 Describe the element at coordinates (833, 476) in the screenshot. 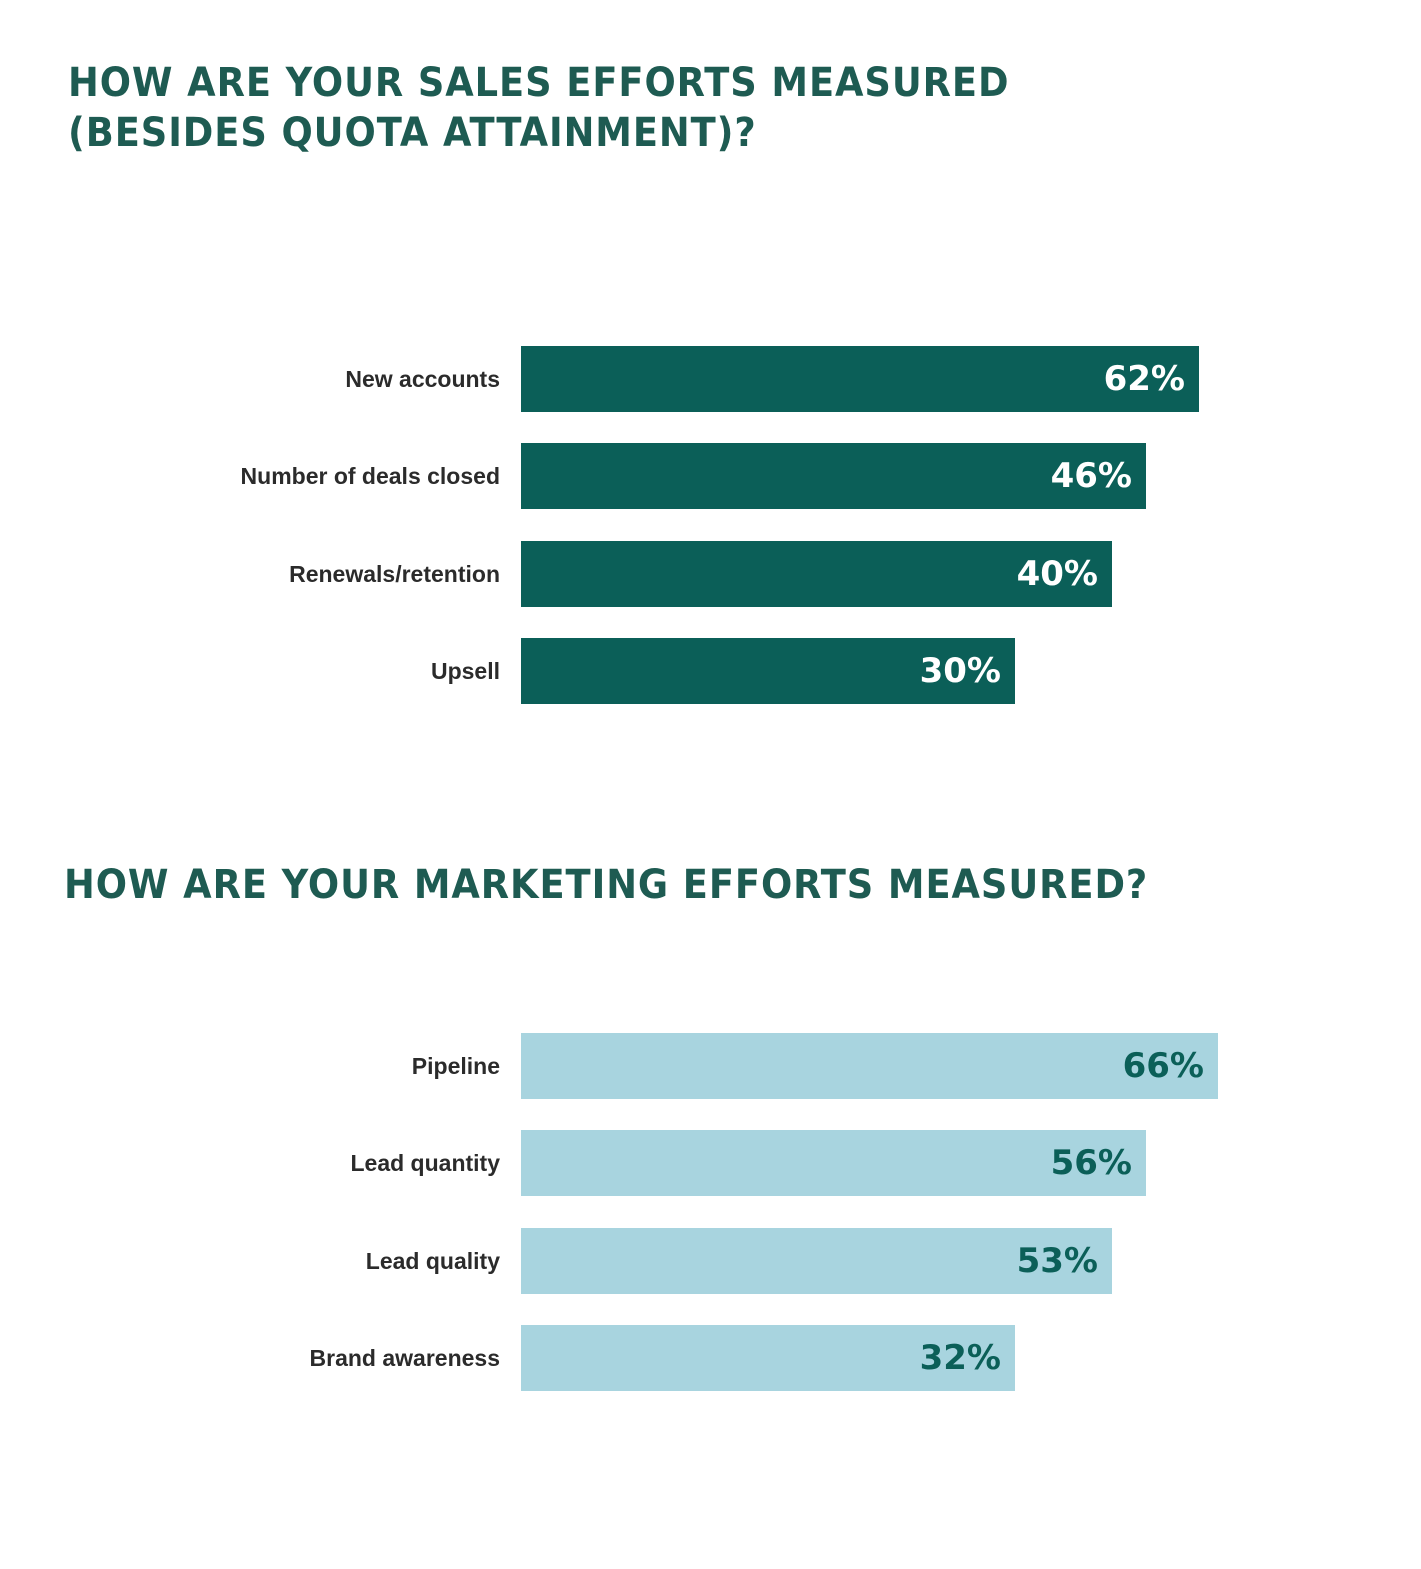

I see `bar: 46%` at that location.